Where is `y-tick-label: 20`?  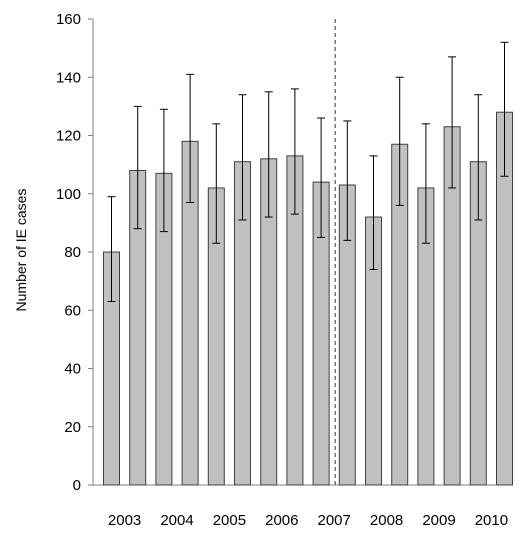 y-tick-label: 20 is located at coordinates (72, 427).